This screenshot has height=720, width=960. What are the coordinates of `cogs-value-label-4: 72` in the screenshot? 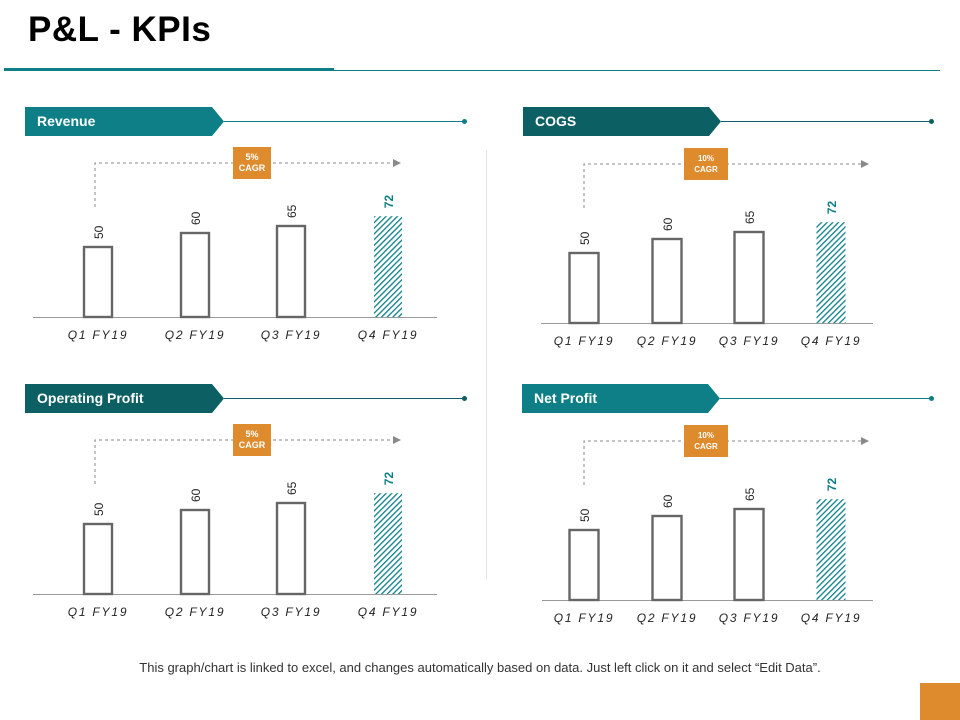 It's located at (832, 208).